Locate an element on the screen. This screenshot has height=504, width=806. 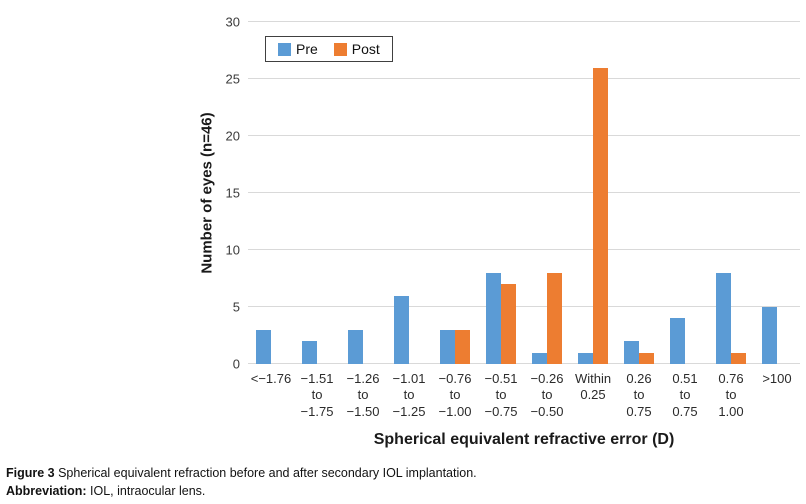
y-tick-label: 0 is located at coordinates (236, 364).